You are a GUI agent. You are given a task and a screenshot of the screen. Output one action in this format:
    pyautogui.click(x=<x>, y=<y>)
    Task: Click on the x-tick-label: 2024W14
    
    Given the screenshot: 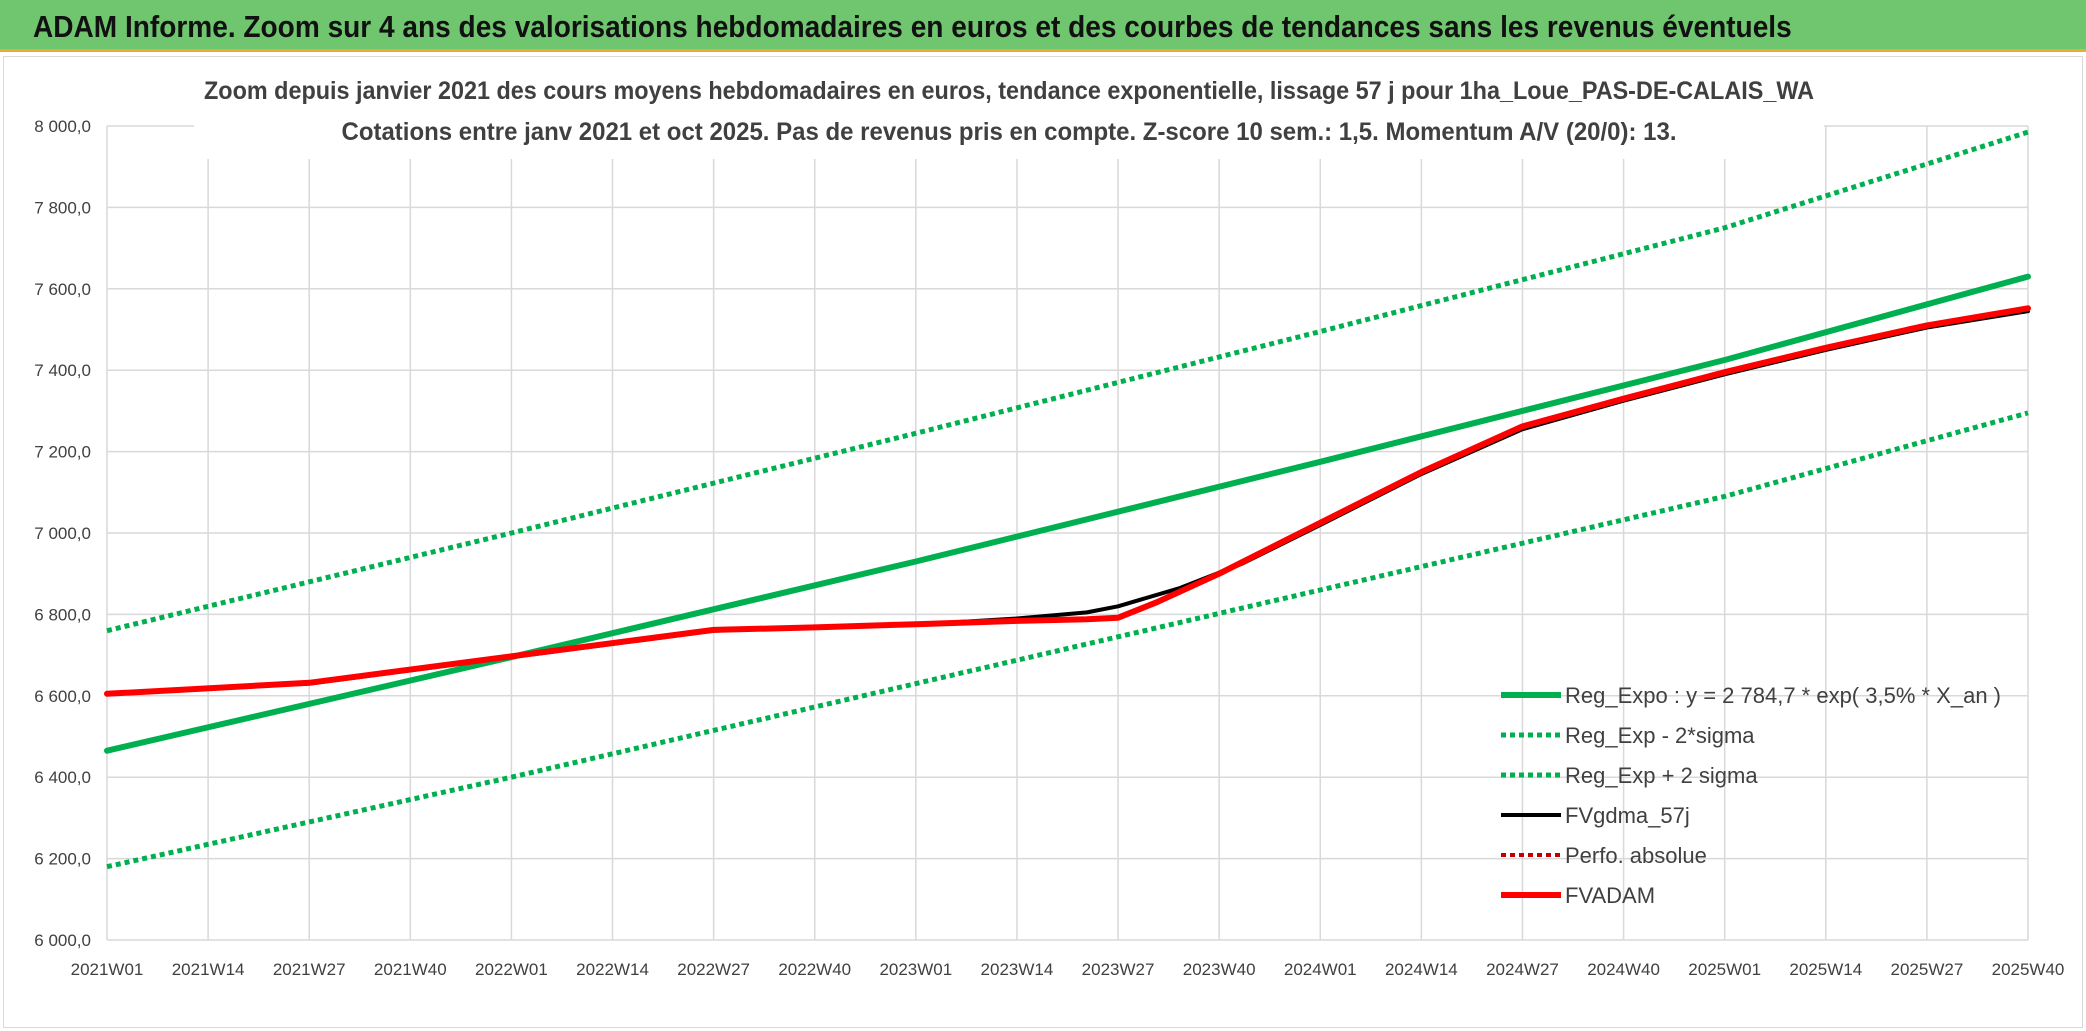 What is the action you would take?
    pyautogui.click(x=1421, y=969)
    